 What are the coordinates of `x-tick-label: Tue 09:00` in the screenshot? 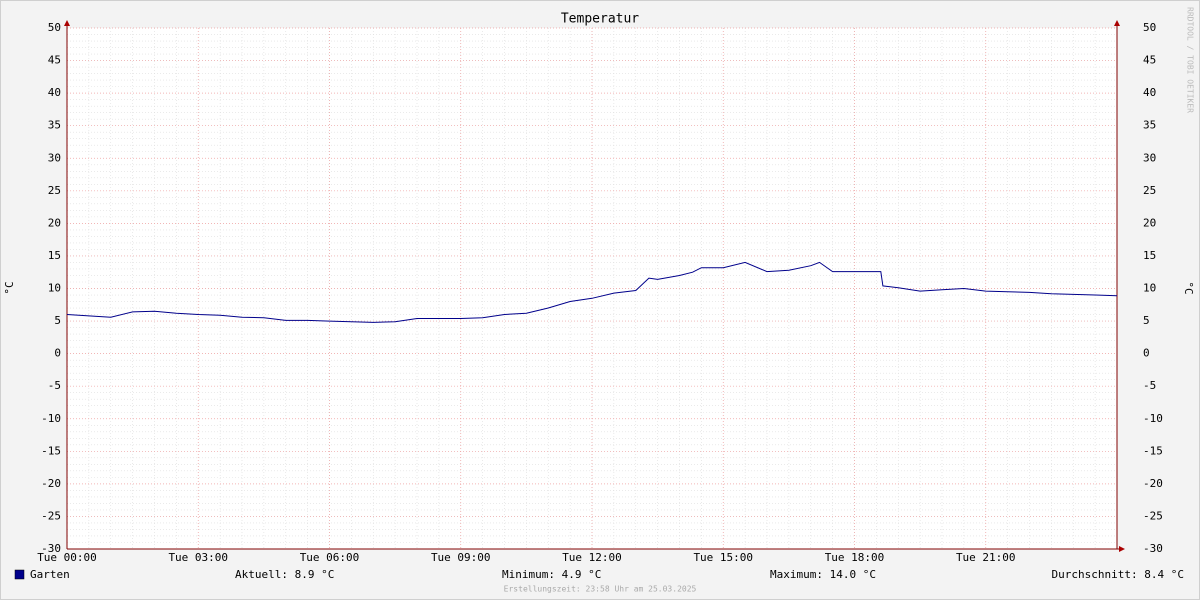 It's located at (461, 557).